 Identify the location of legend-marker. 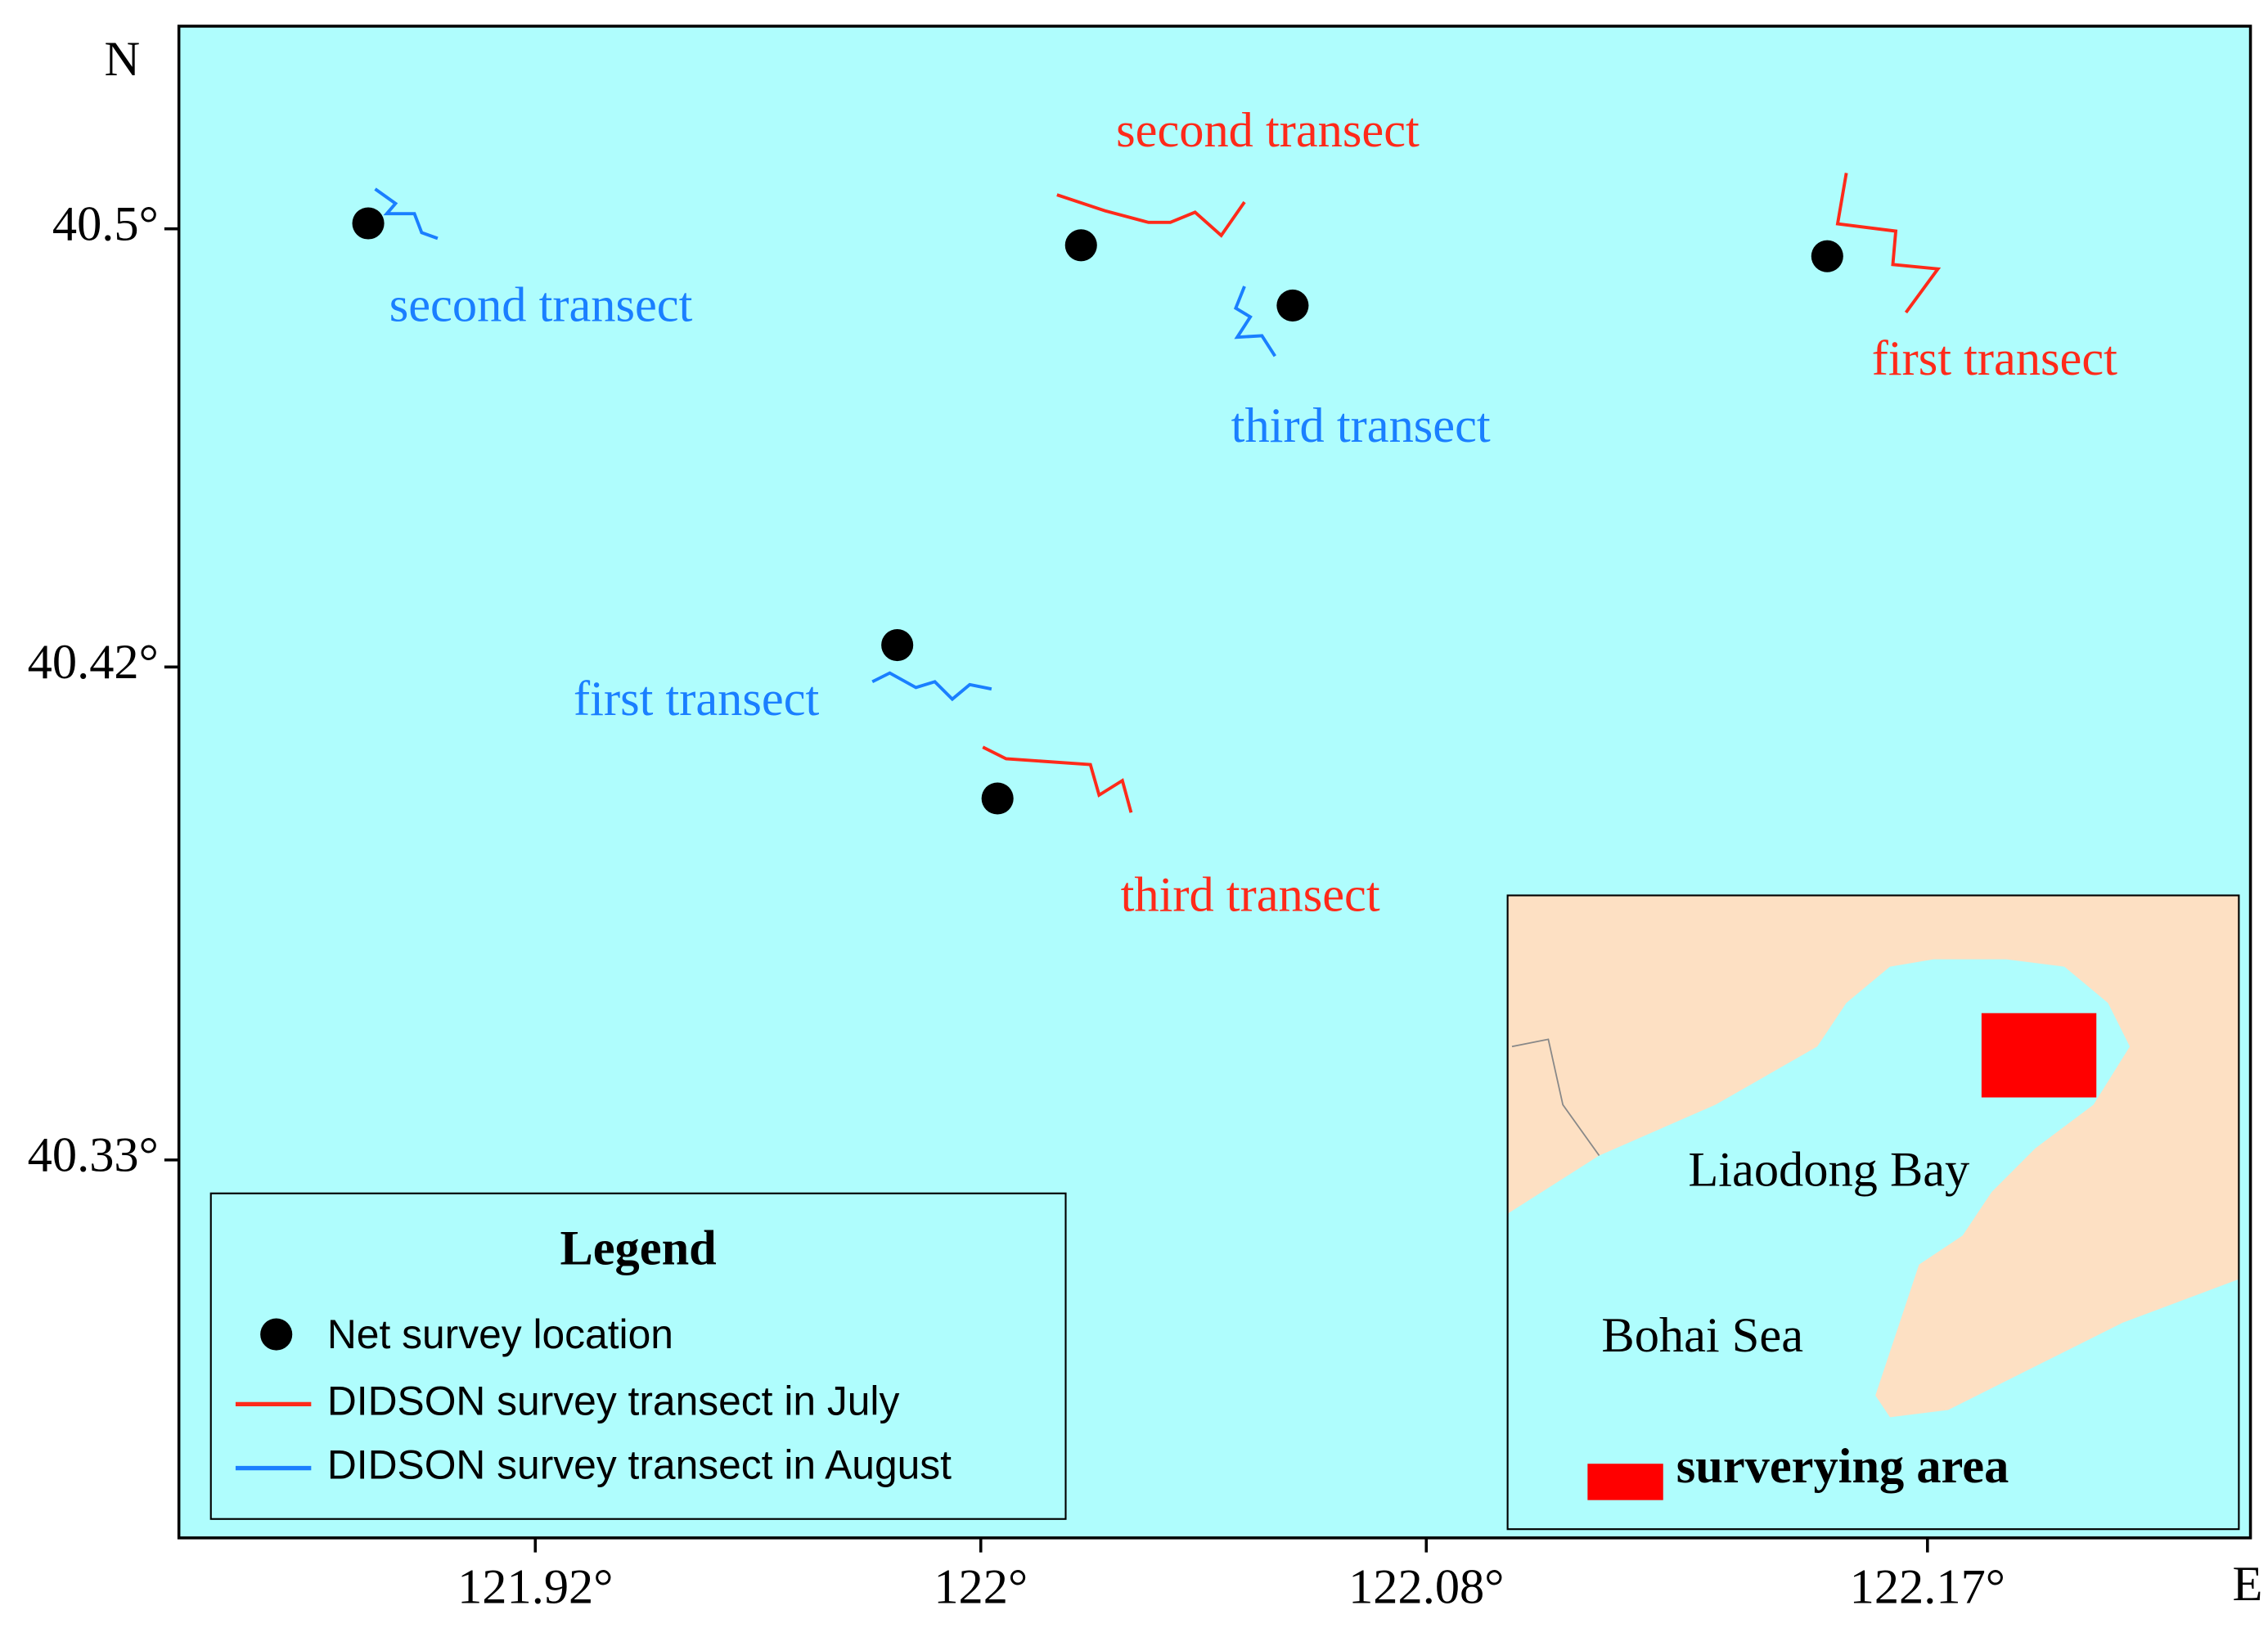
(276, 1335).